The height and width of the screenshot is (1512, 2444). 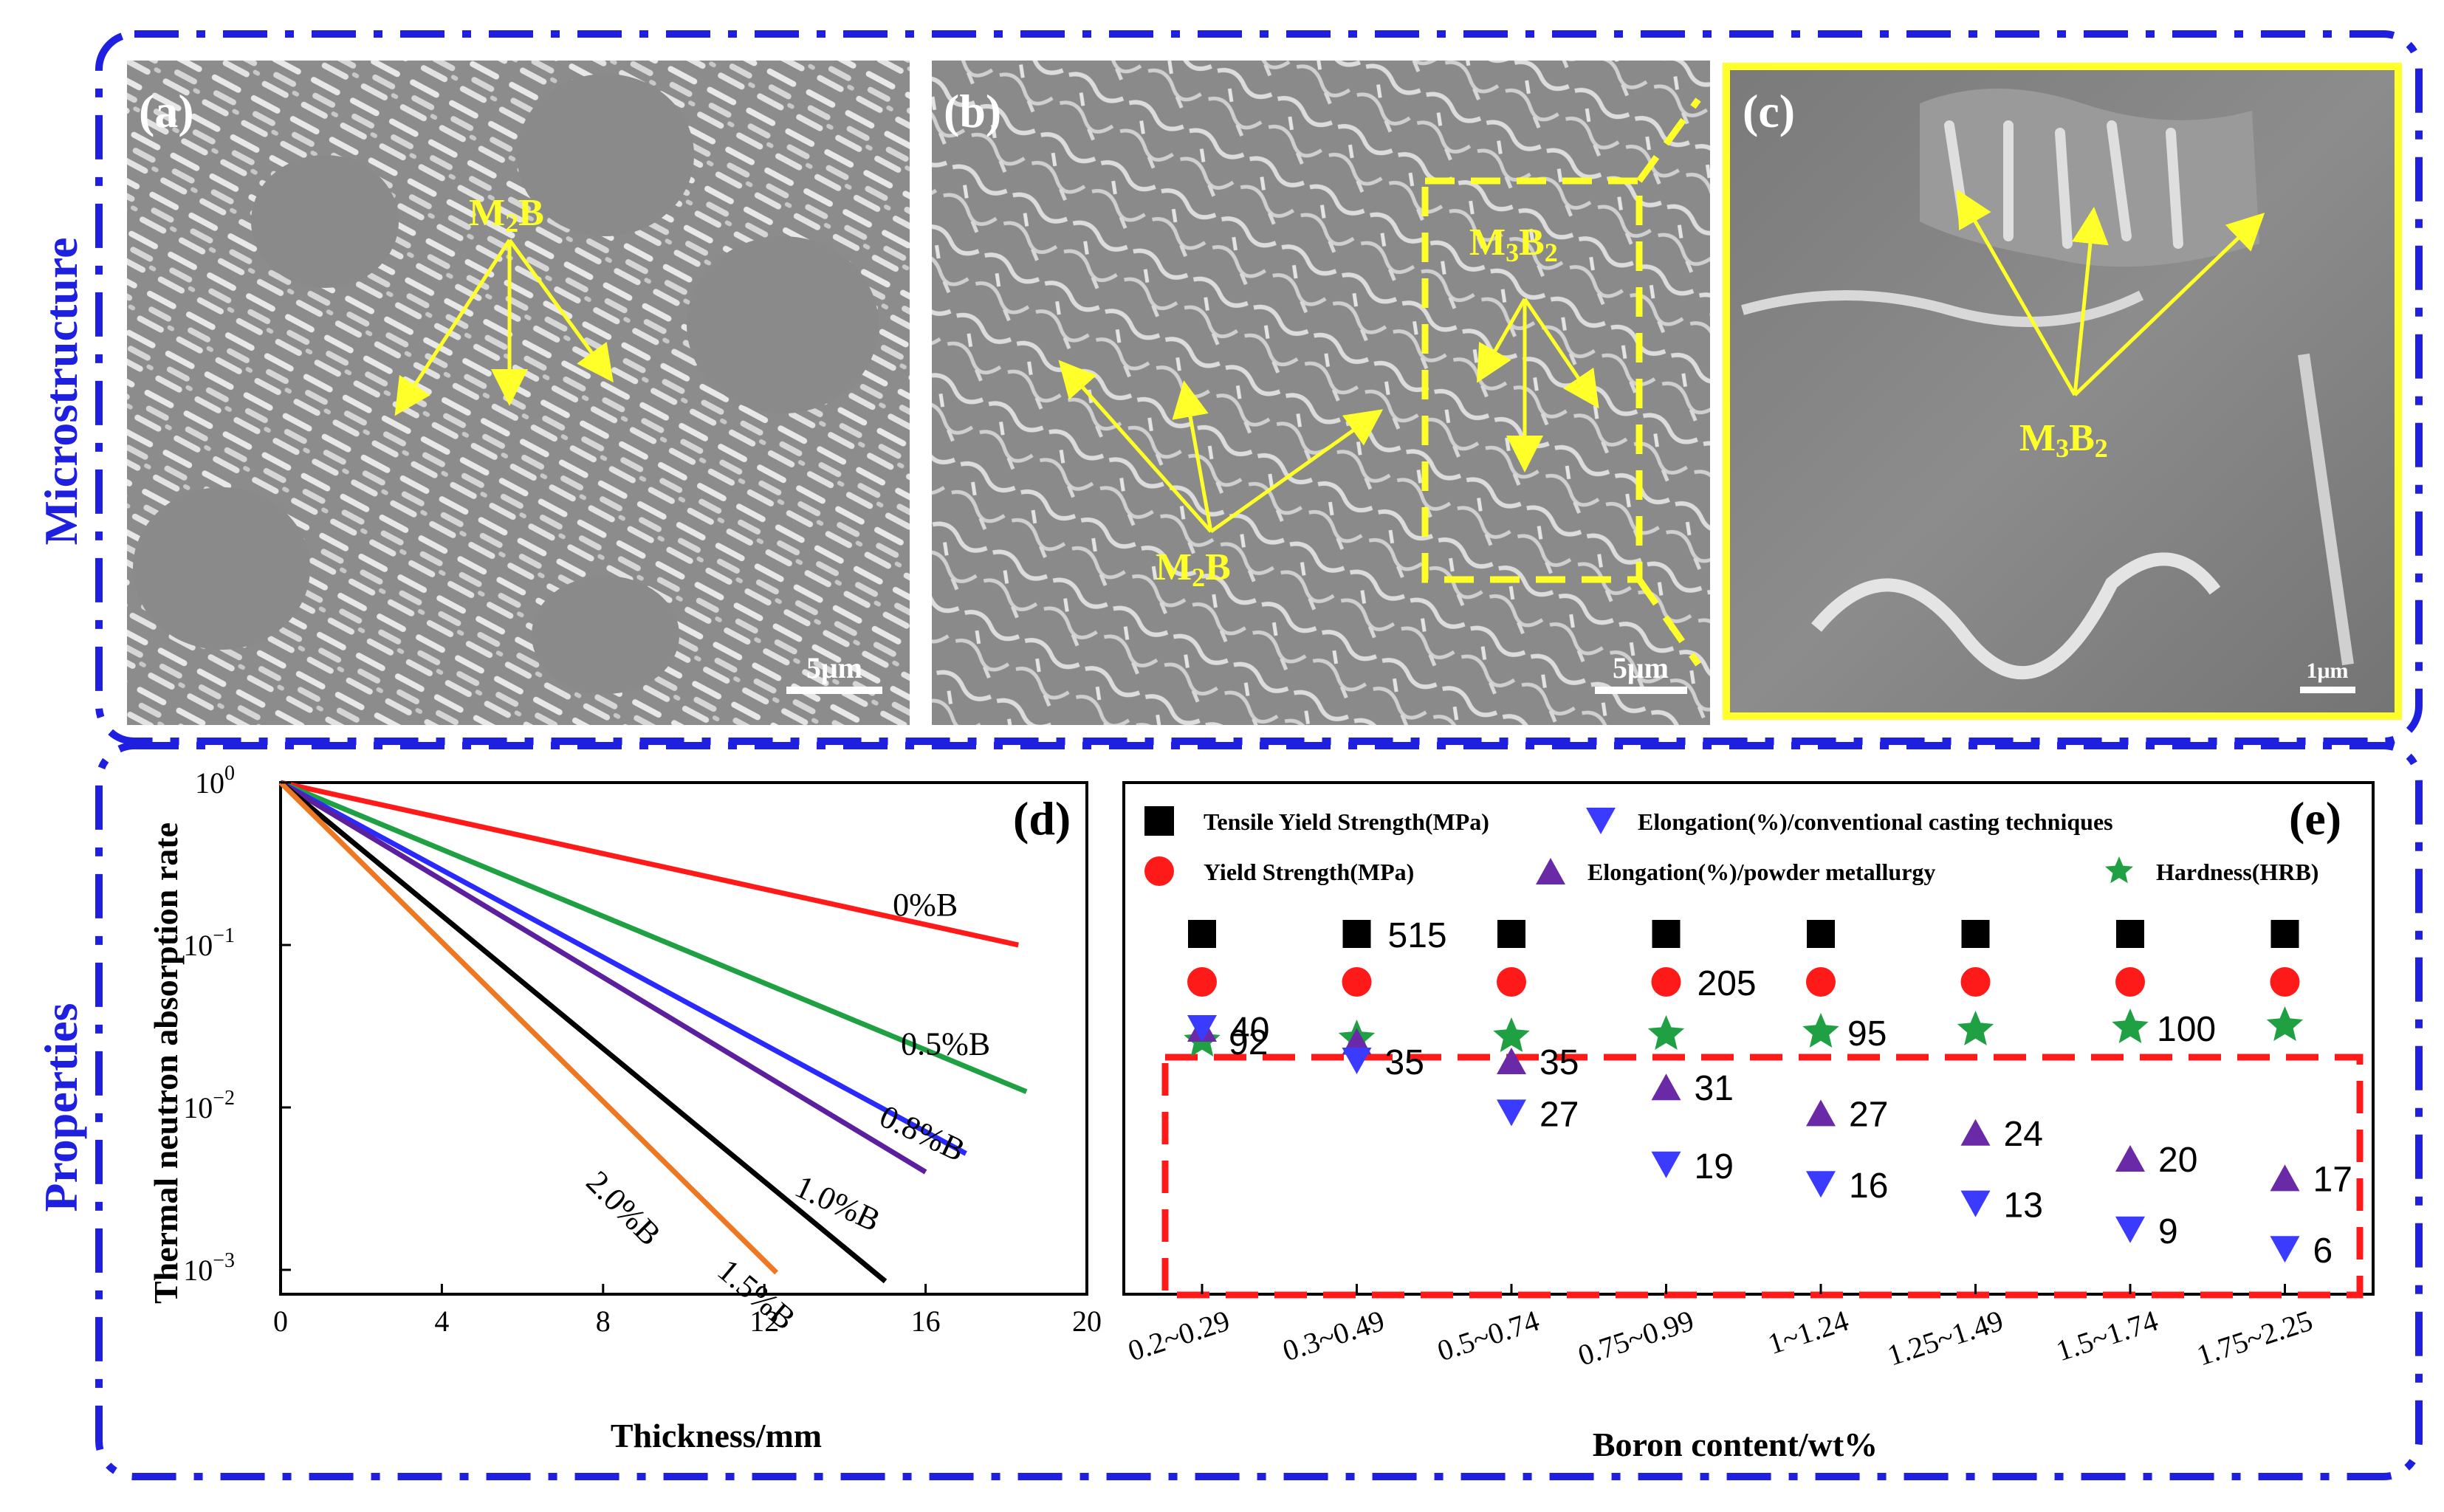 I want to click on panel-e-xtick-7: 1.75~2.25, so click(x=2255, y=1338).